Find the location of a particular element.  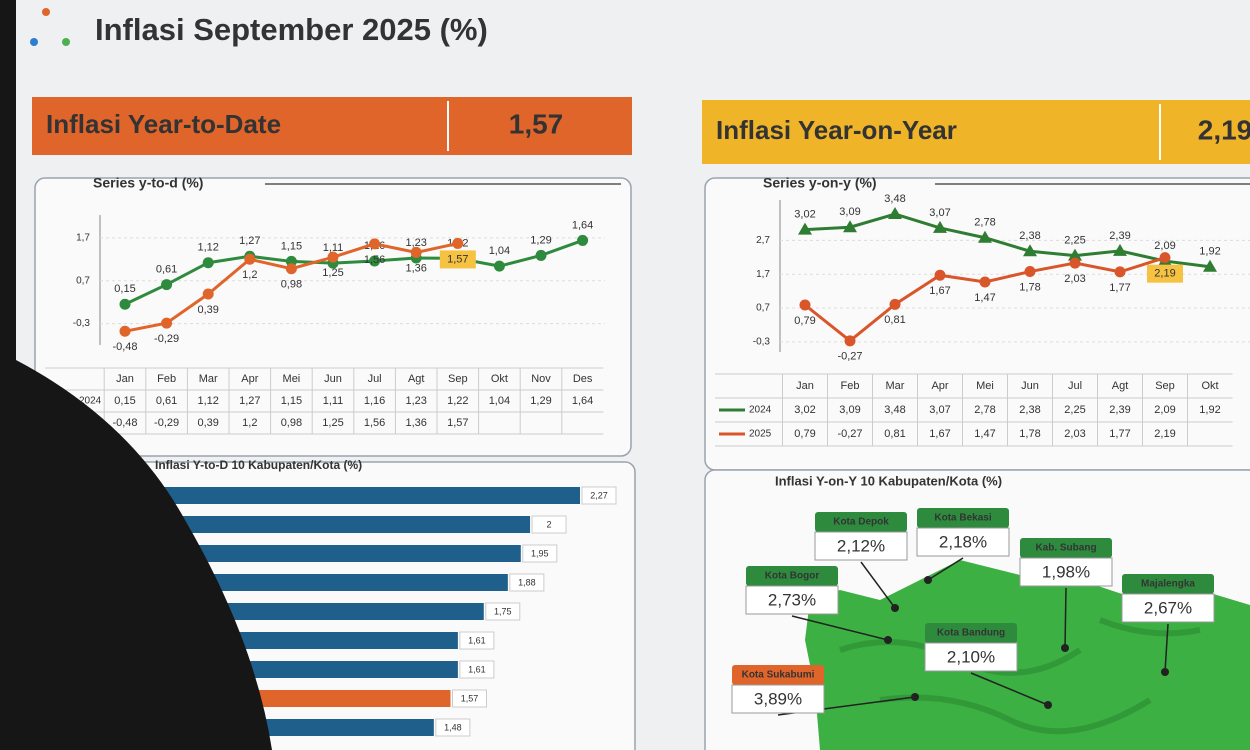

x-tick-label: Nov is located at coordinates (541, 379).